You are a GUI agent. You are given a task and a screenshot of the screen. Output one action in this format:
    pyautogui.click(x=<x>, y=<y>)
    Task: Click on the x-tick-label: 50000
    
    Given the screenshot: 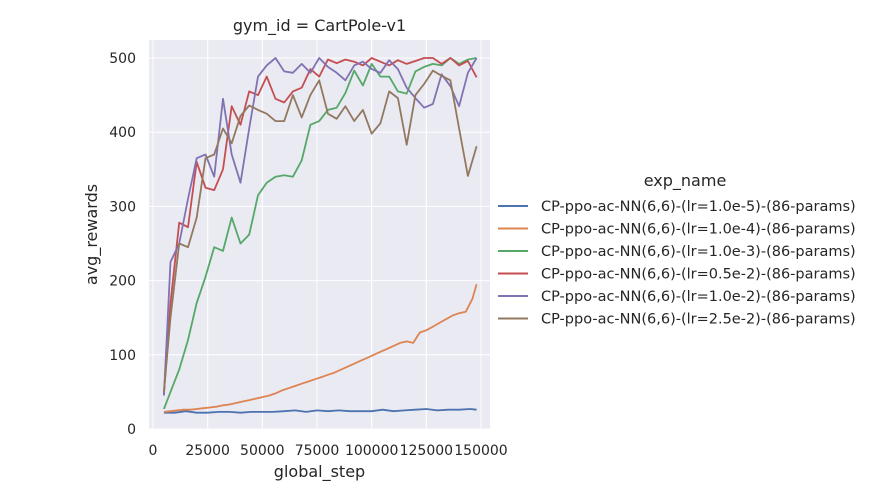 What is the action you would take?
    pyautogui.click(x=262, y=451)
    